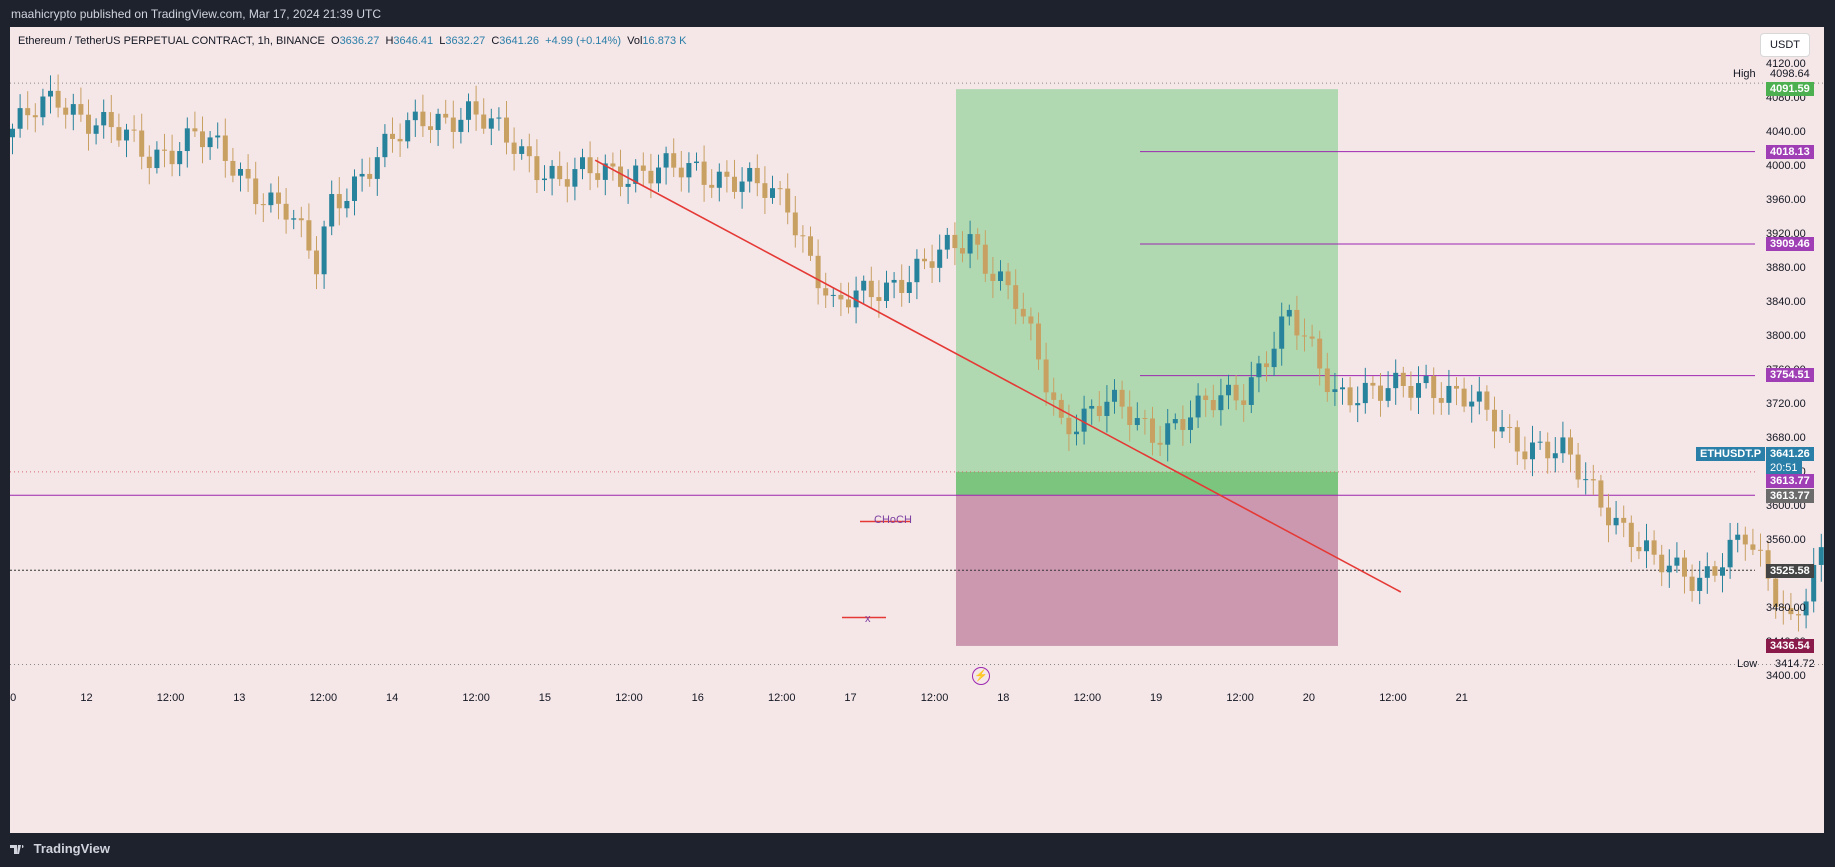  I want to click on y-tick-label: 3480.00, so click(1786, 608).